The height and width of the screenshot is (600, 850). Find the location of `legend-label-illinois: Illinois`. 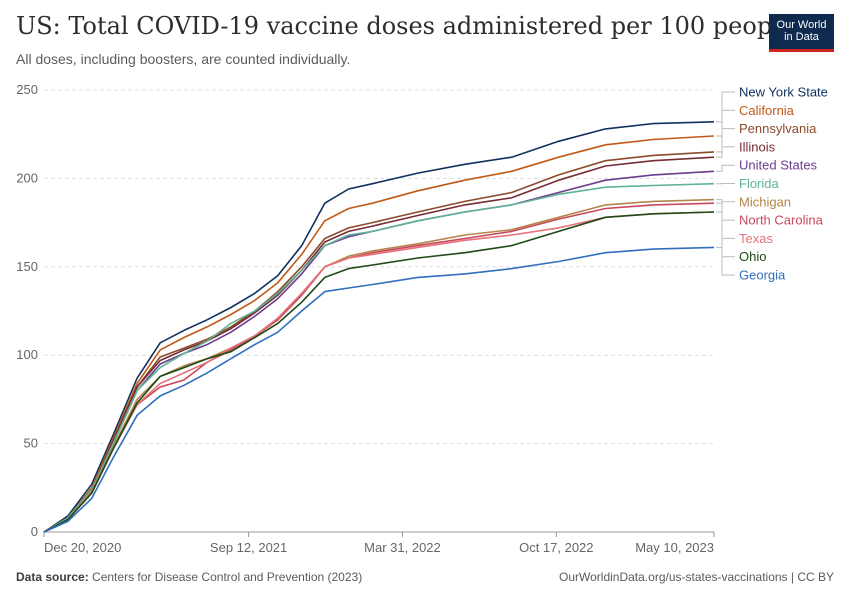

legend-label-illinois: Illinois is located at coordinates (757, 146).